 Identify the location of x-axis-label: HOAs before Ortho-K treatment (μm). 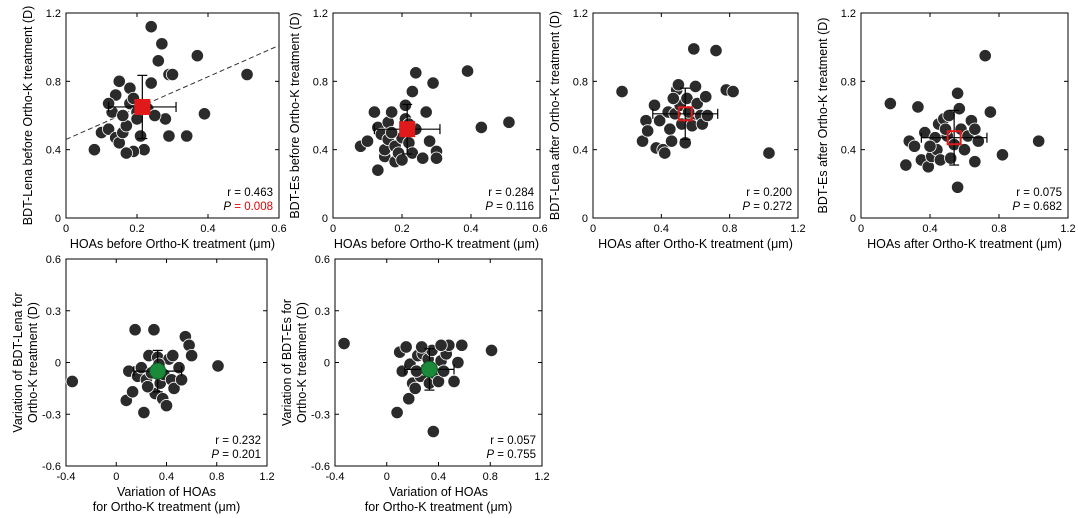
(172, 244).